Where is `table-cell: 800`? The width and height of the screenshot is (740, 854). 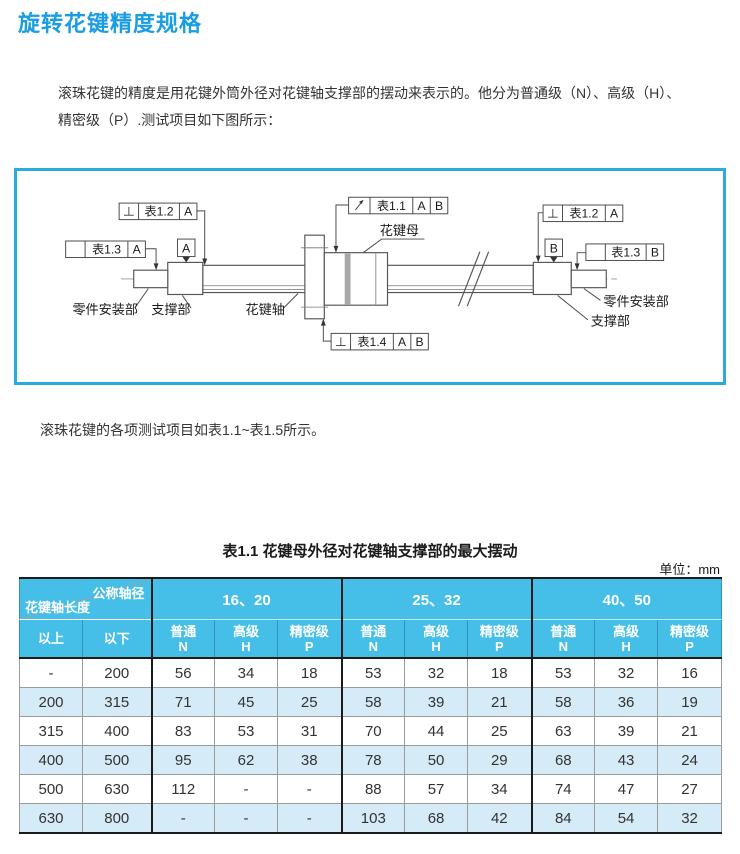
table-cell: 800 is located at coordinates (117, 818).